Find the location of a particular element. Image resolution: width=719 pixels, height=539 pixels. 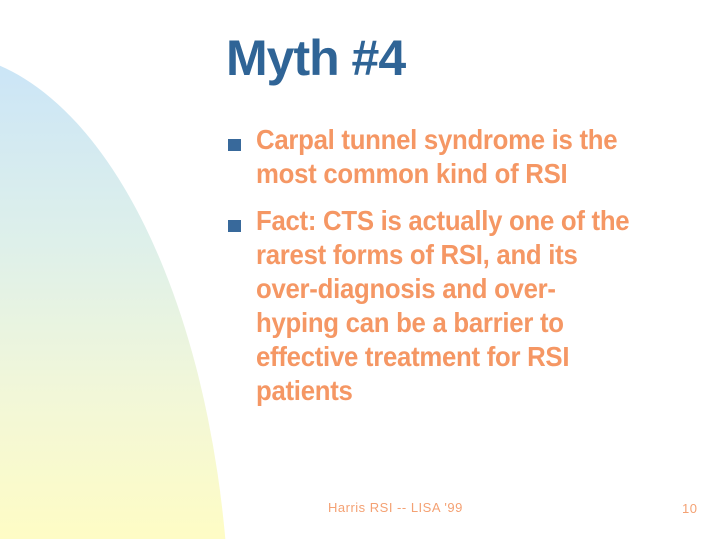

footer-text: Harris RSI -- LISA '99 is located at coordinates (395, 507).